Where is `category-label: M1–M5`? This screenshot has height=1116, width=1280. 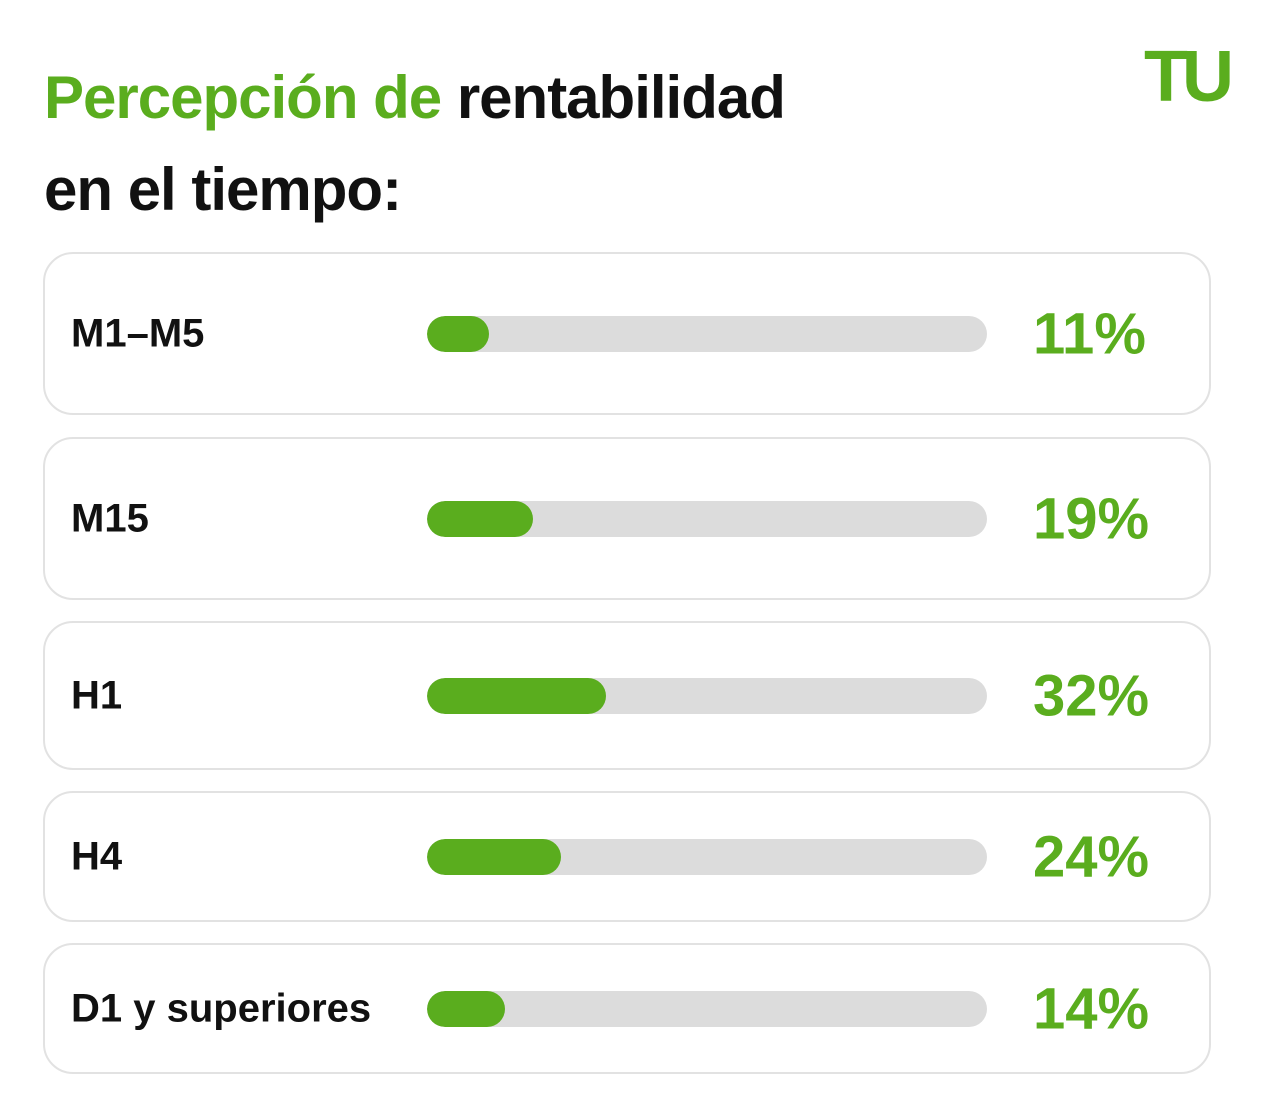
category-label: M1–M5 is located at coordinates (138, 333).